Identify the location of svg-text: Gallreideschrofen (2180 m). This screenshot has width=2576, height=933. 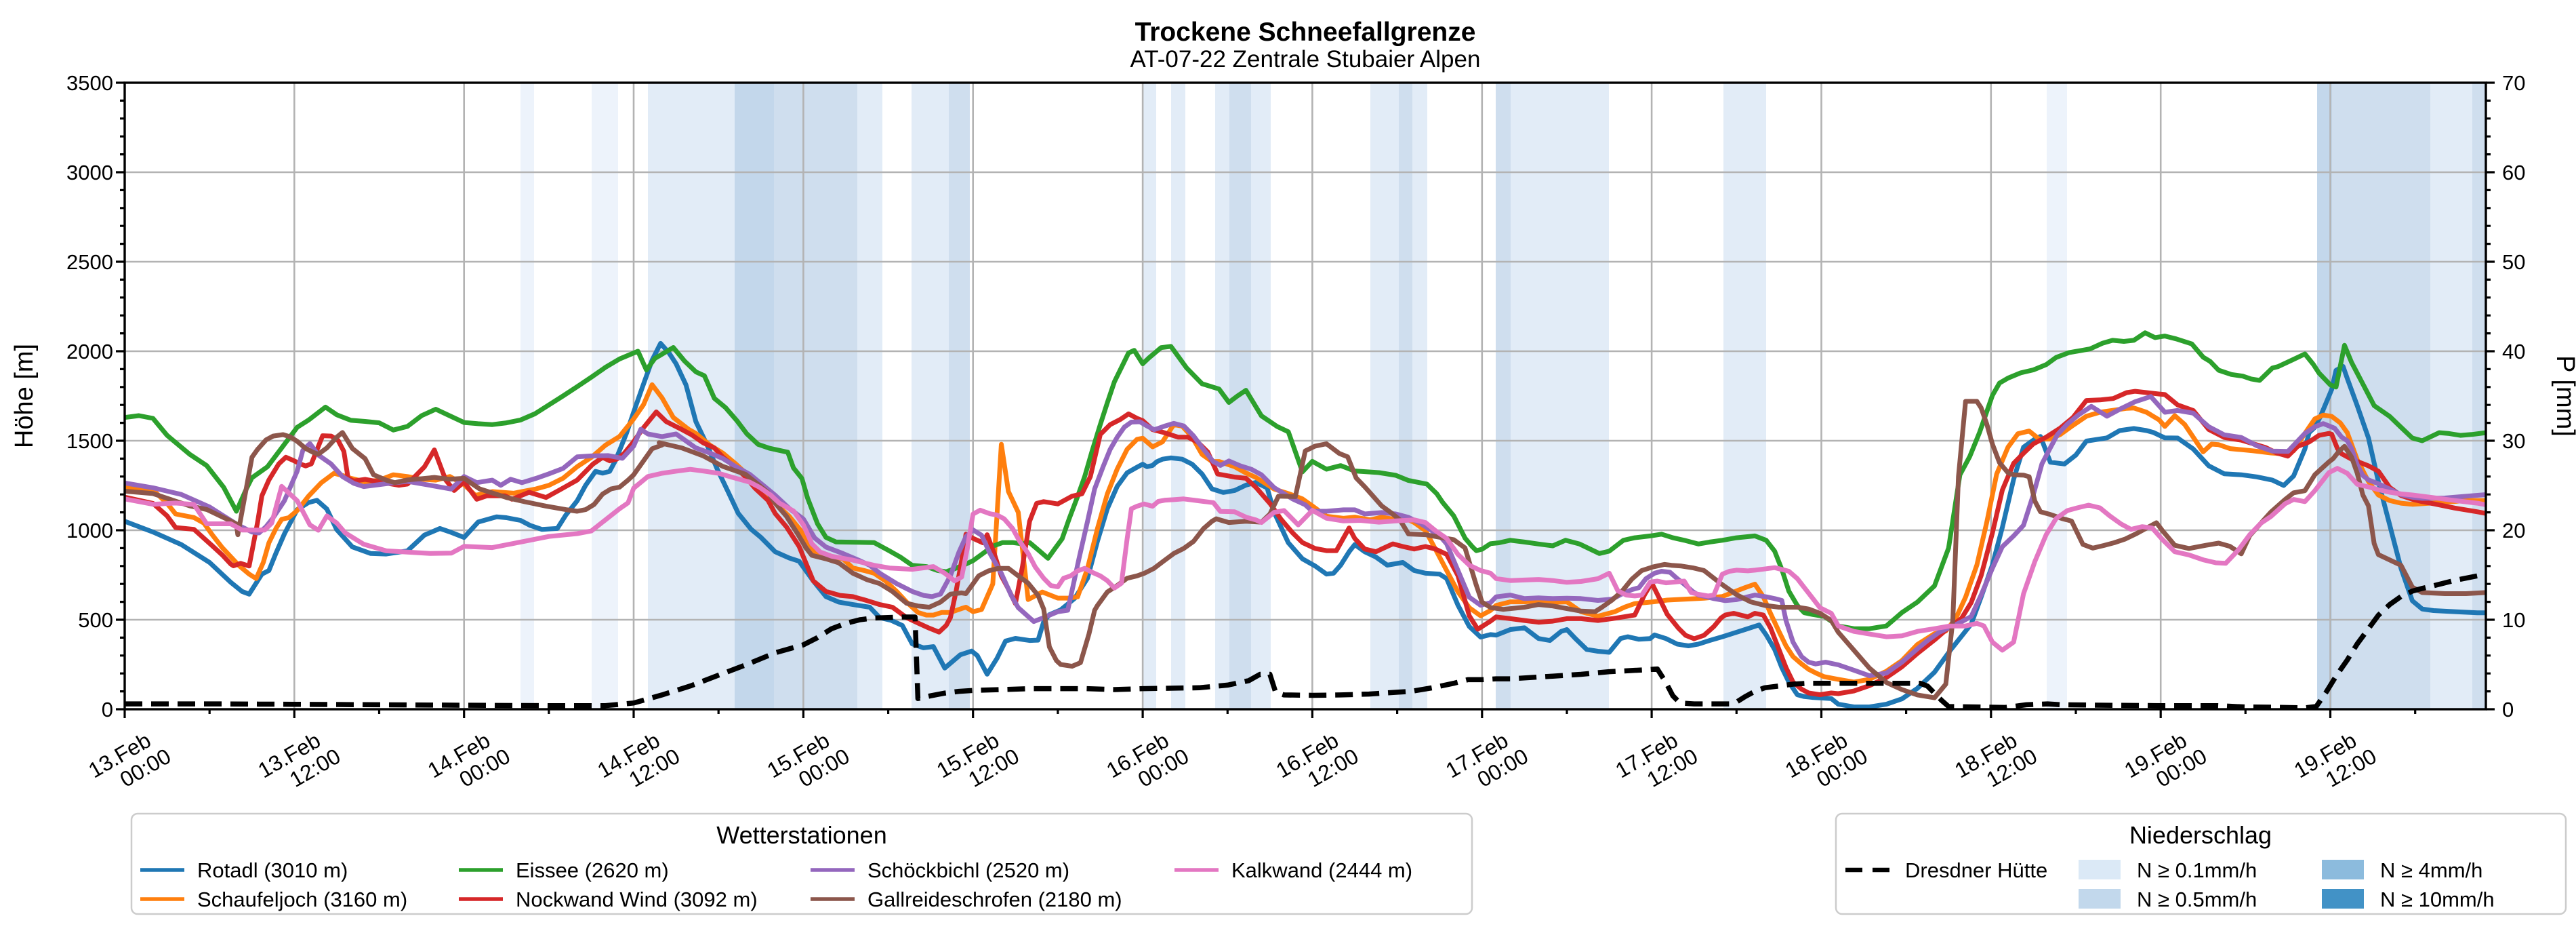
(994, 900).